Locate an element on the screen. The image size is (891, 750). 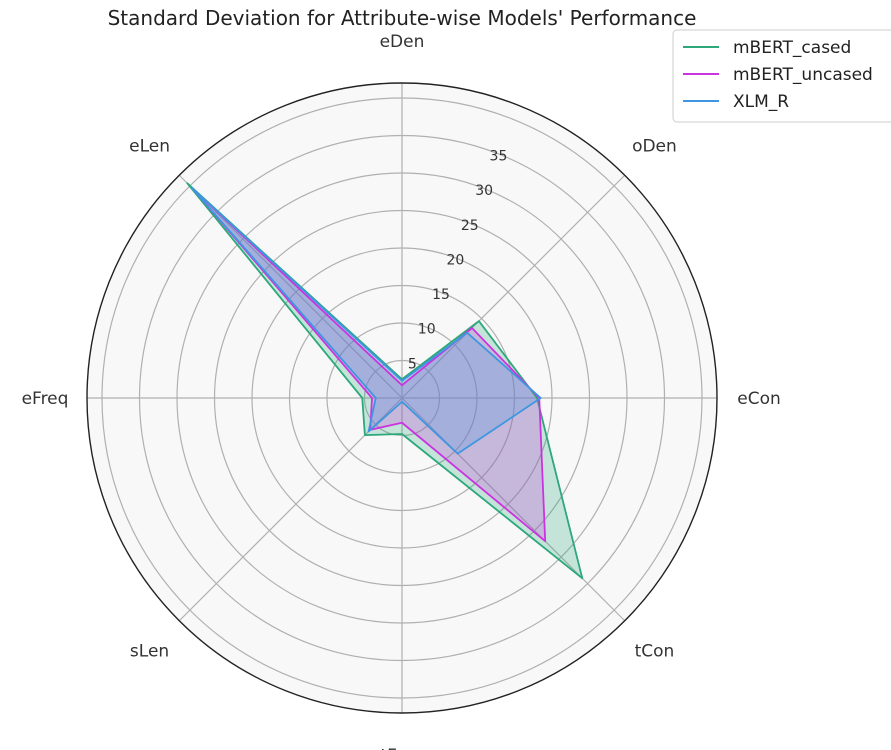
radial-tick-label: 5 is located at coordinates (412, 364).